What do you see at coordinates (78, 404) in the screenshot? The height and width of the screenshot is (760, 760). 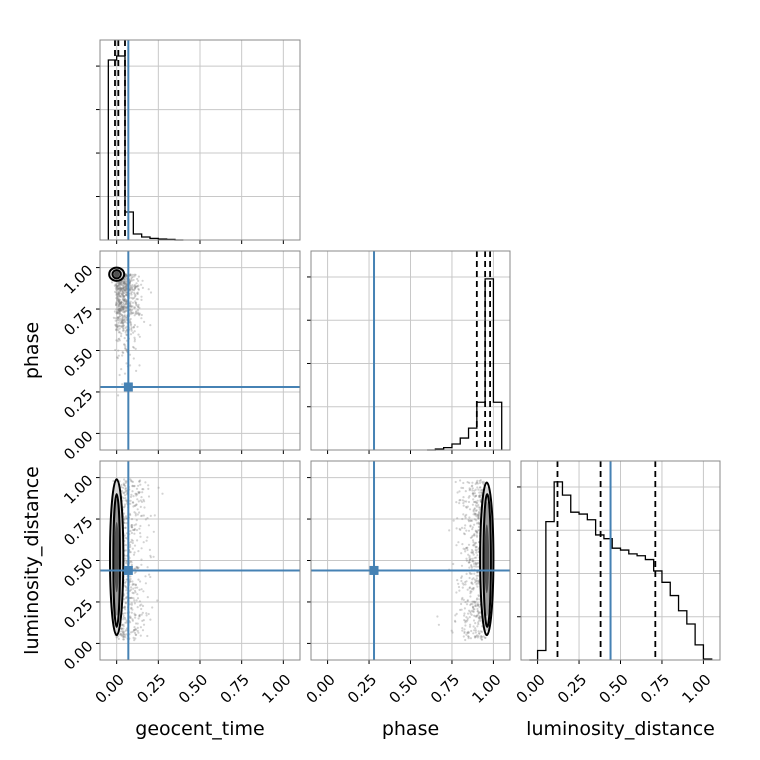 I see `y-tick-label: 0.25` at bounding box center [78, 404].